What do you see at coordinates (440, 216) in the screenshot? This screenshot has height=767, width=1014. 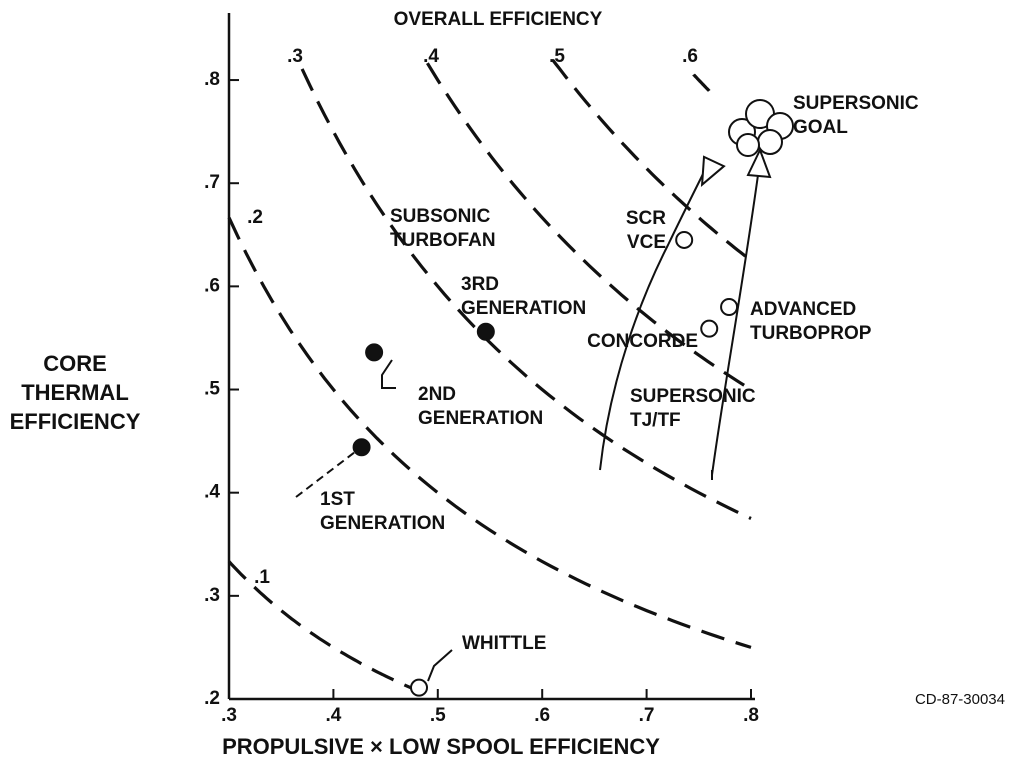 I see `annotation: SUBSONIC` at bounding box center [440, 216].